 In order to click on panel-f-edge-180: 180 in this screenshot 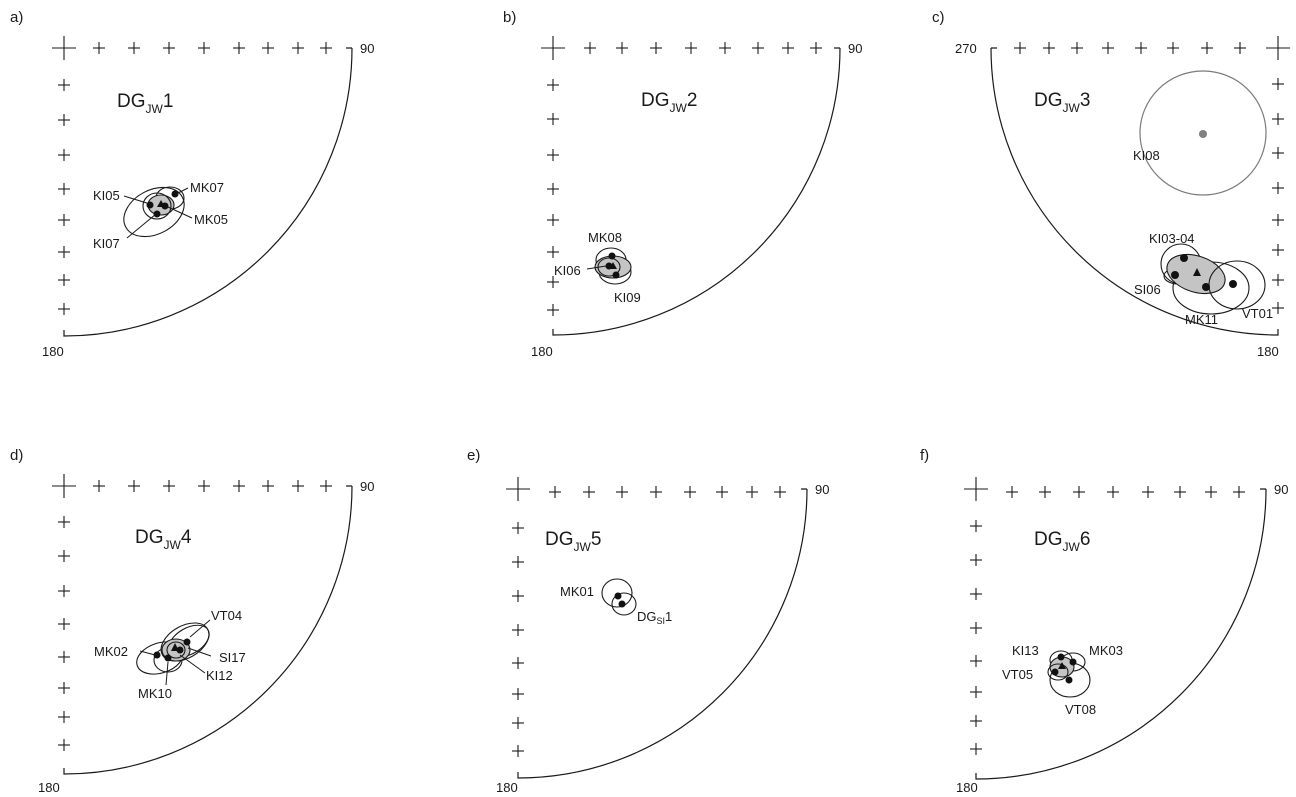, I will do `click(967, 787)`.